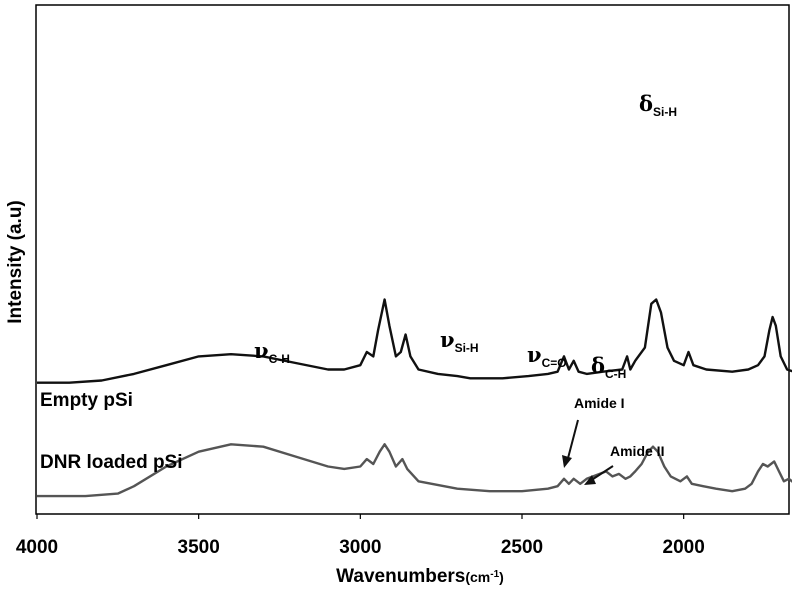  I want to click on amide-ii-annotation: Amide II, so click(624, 464).